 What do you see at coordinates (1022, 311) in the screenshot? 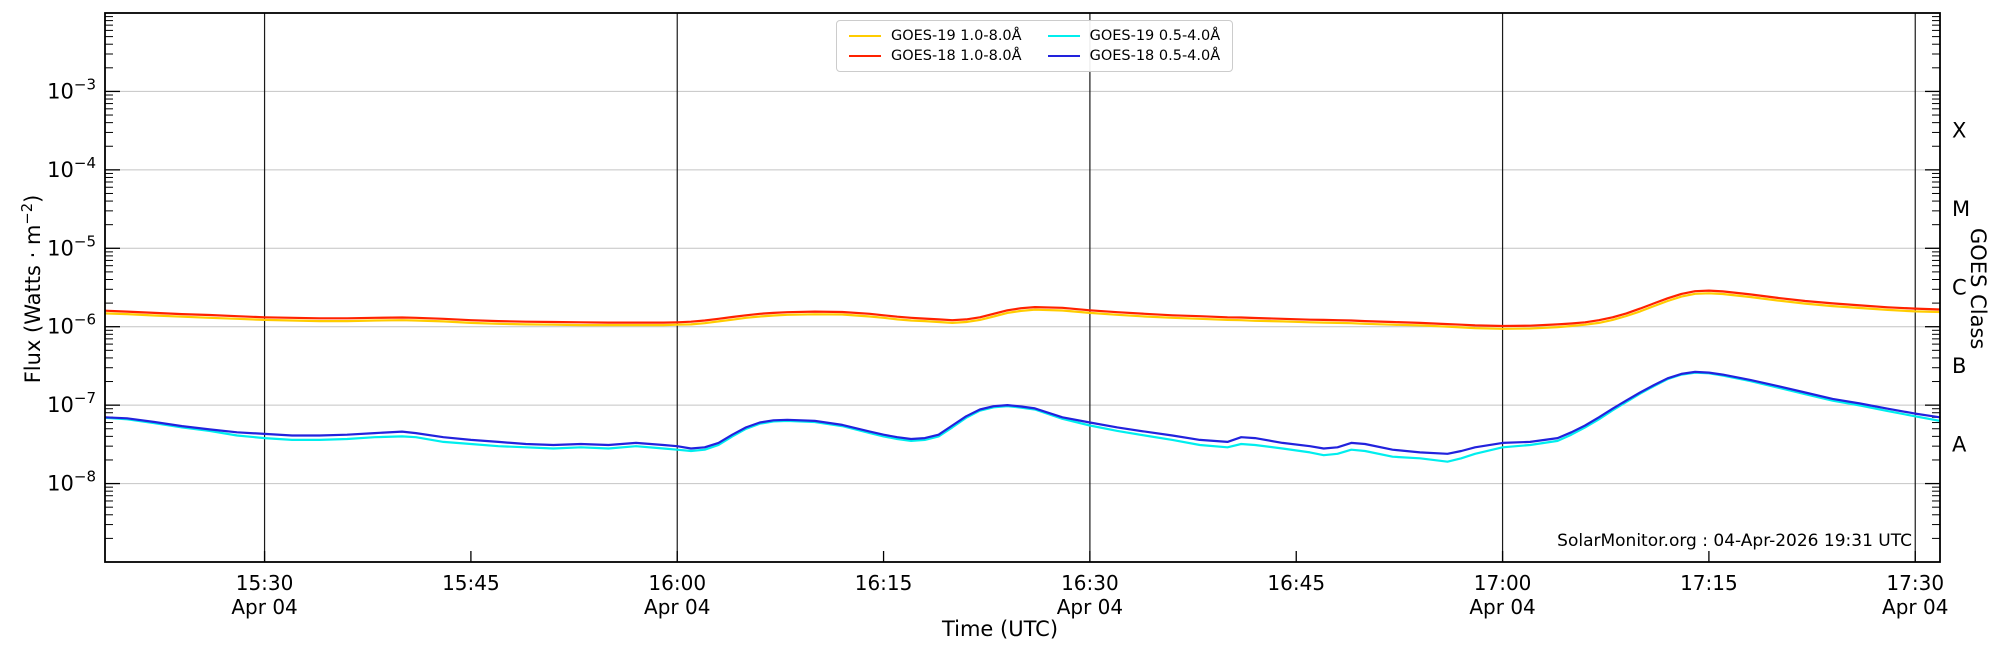
I see `series-line-goes19-long` at bounding box center [1022, 311].